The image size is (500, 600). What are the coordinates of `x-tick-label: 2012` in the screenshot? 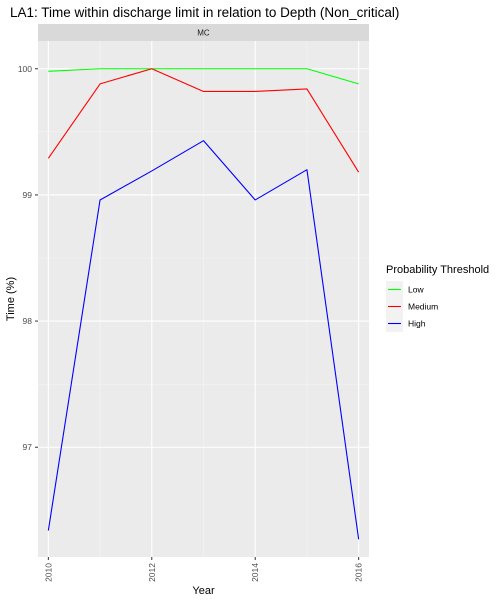 It's located at (152, 572).